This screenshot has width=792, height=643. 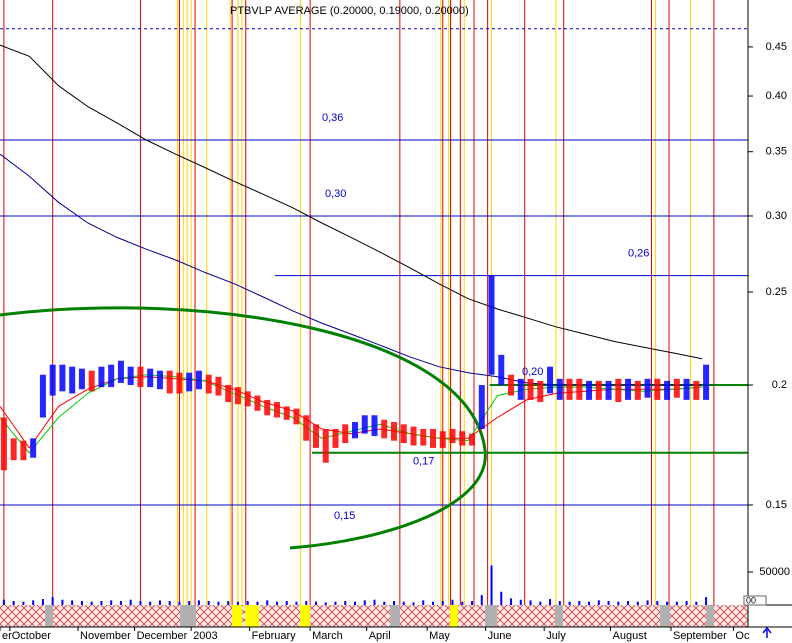 What do you see at coordinates (105, 636) in the screenshot?
I see `x-tick-label: November` at bounding box center [105, 636].